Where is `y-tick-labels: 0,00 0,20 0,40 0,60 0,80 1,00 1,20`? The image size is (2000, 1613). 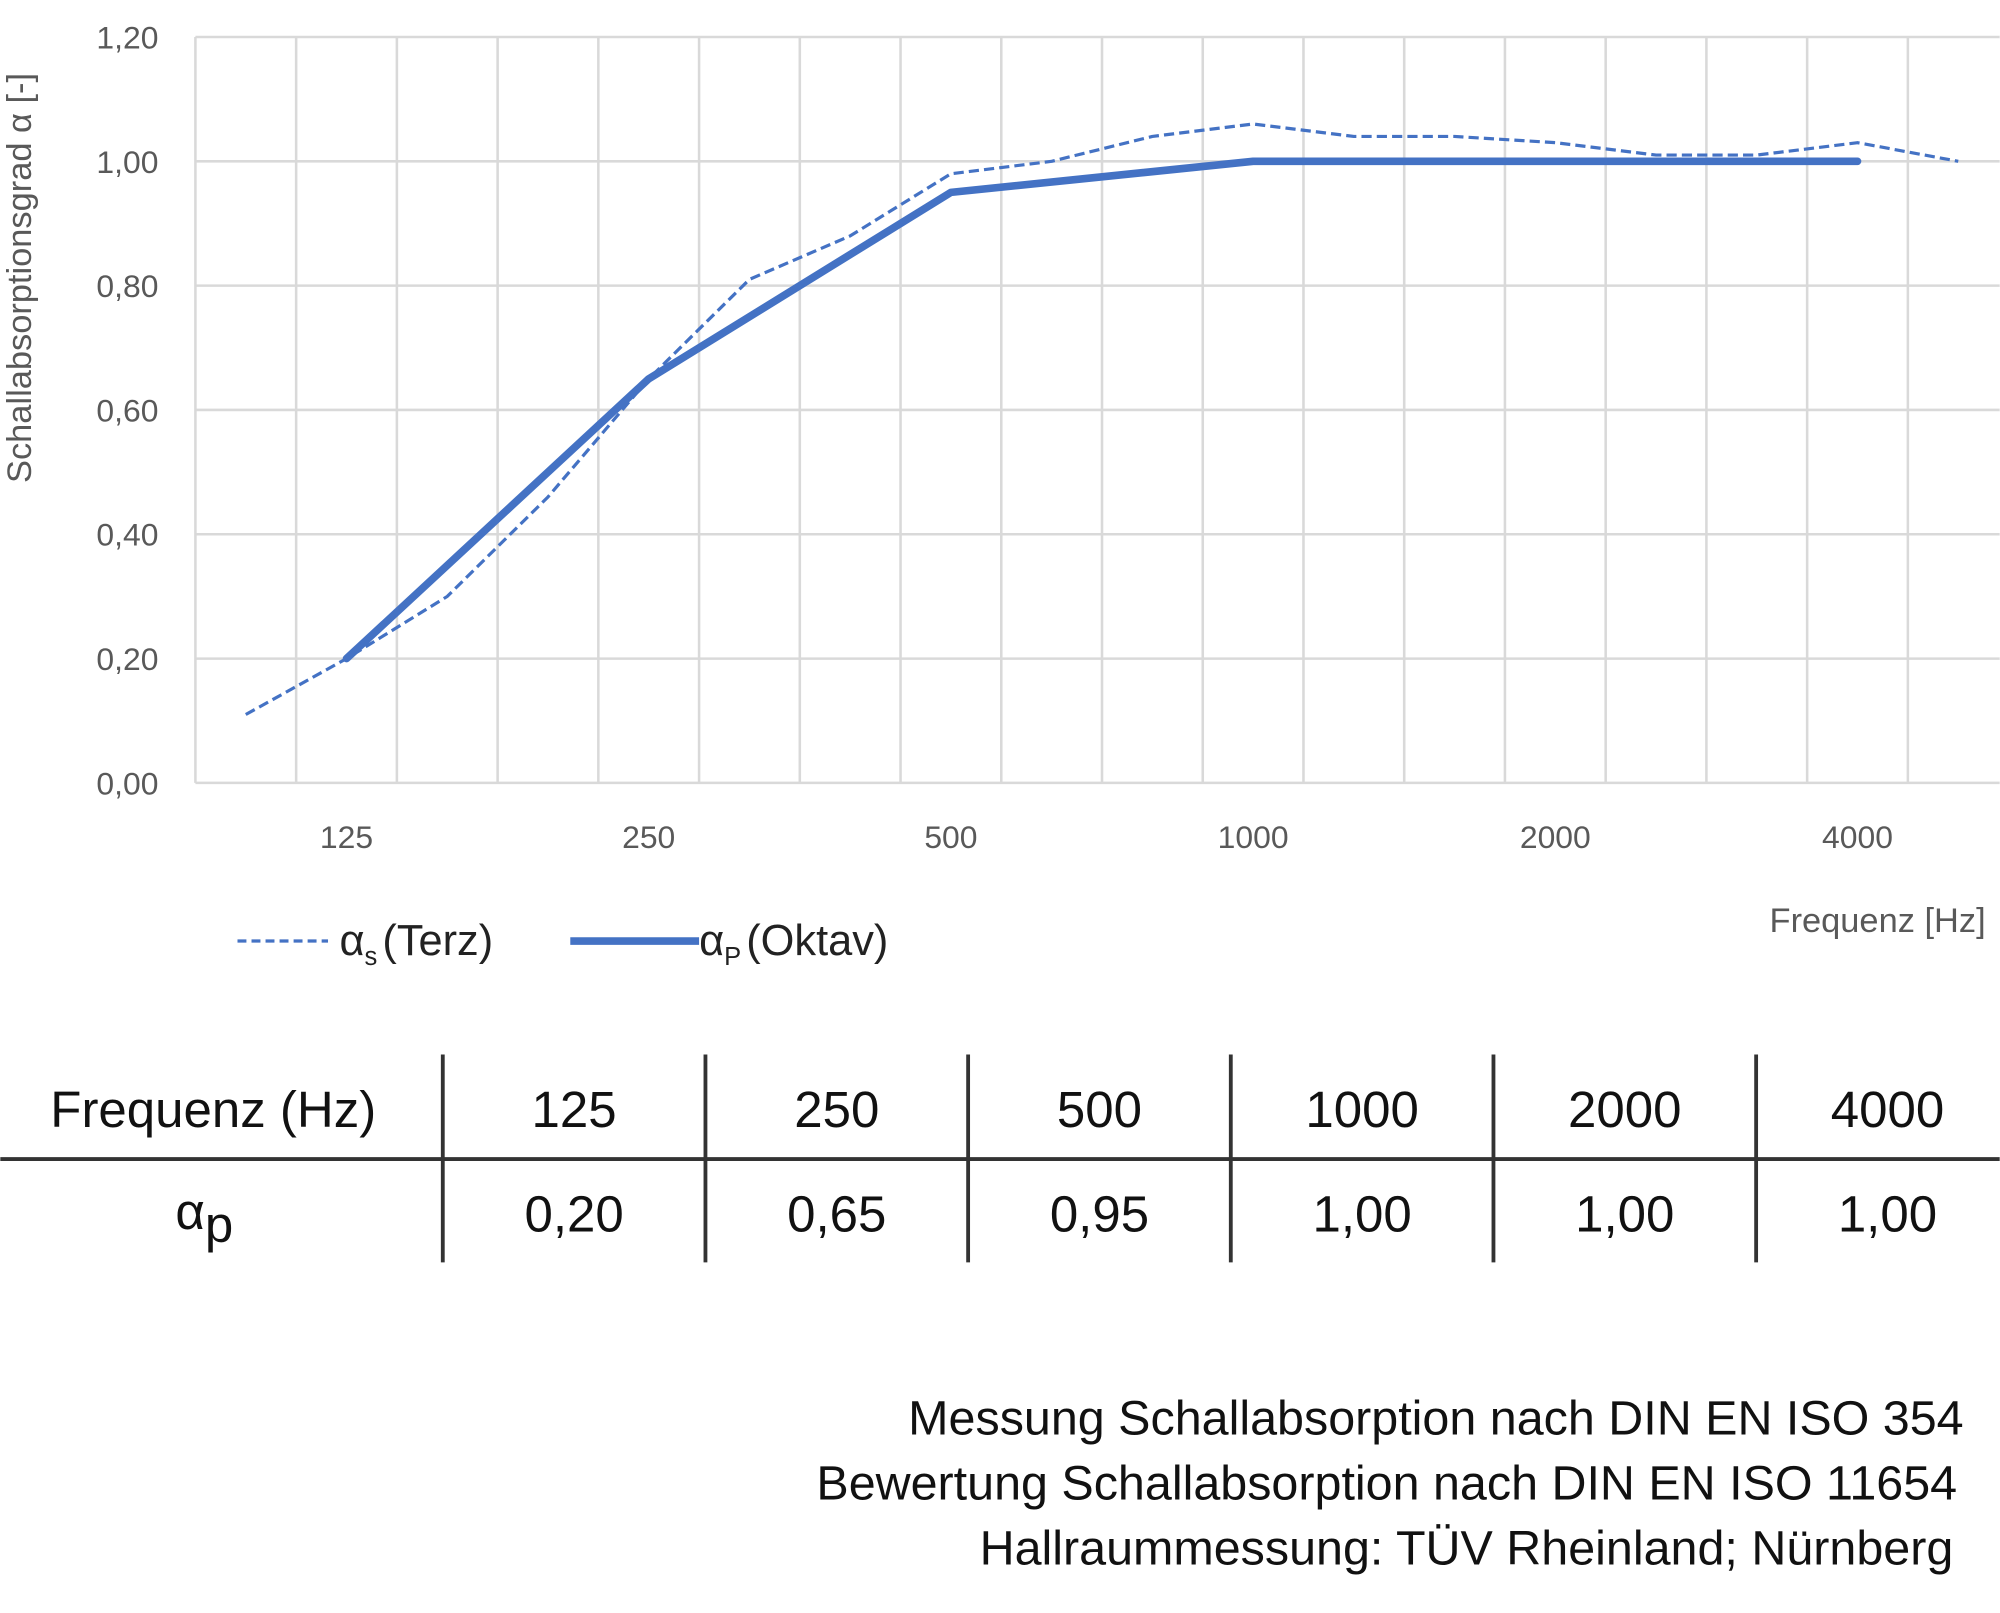 y-tick-labels: 0,00 0,20 0,40 0,60 0,80 1,00 1,20 is located at coordinates (127, 410).